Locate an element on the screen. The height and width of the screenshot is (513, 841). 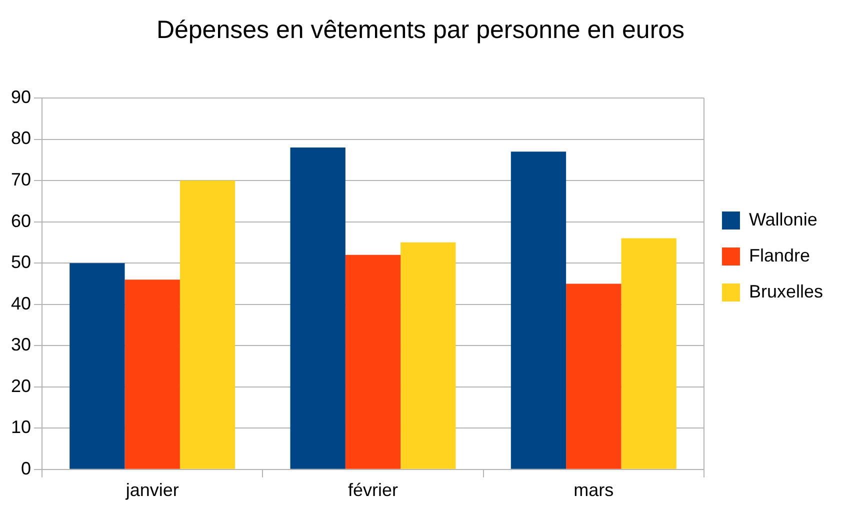
x-tick-label: mars is located at coordinates (594, 490).